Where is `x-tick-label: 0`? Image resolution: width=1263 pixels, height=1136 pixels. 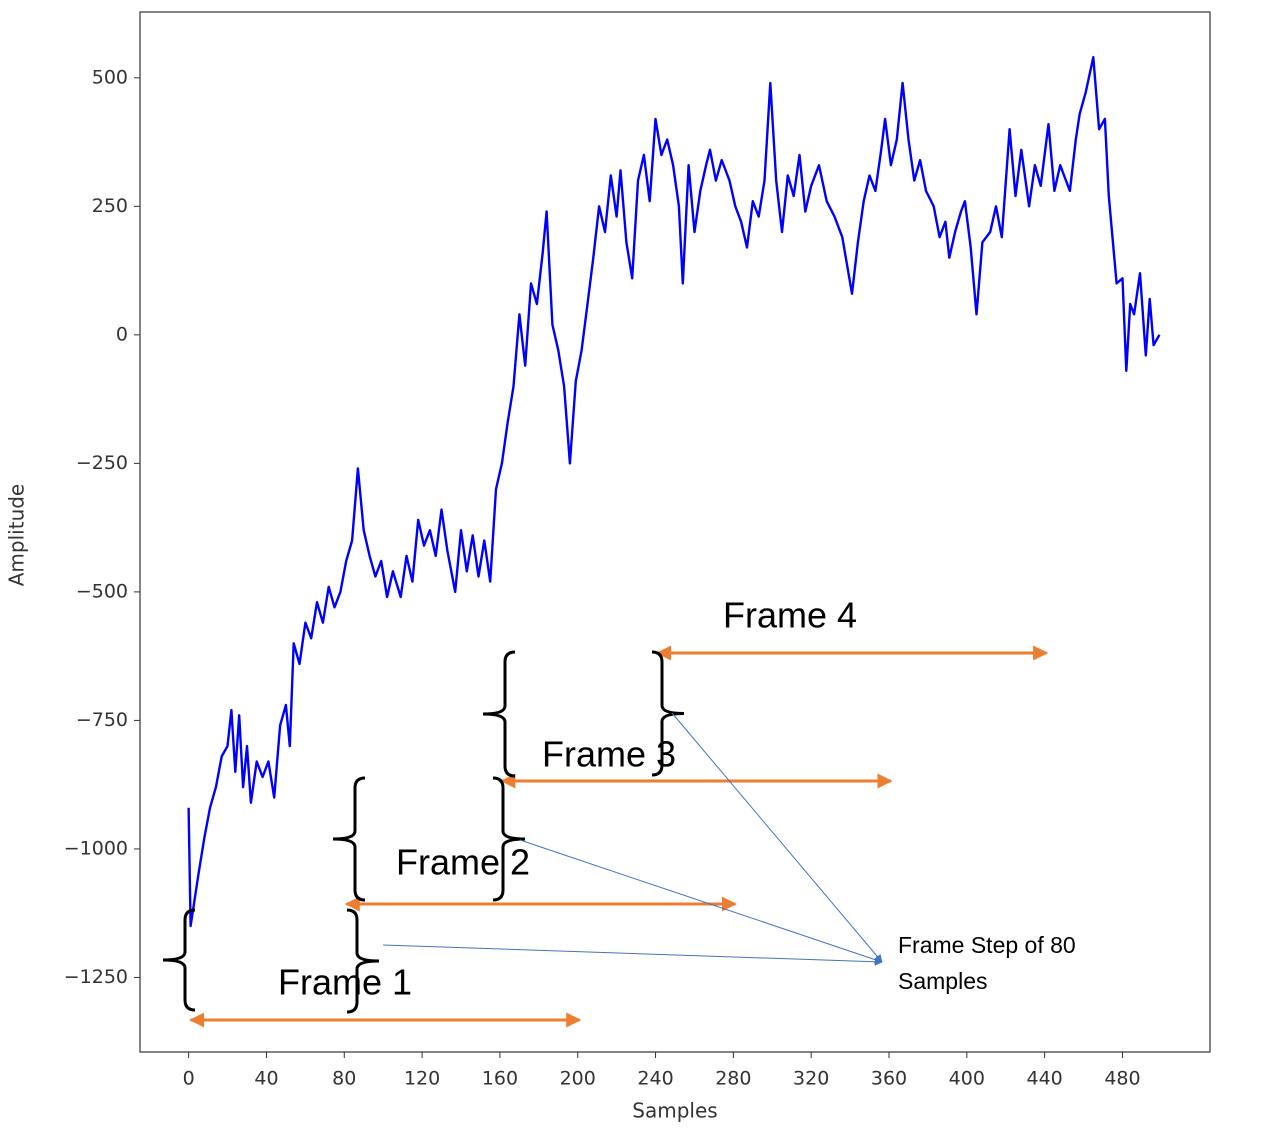 x-tick-label: 0 is located at coordinates (189, 1079).